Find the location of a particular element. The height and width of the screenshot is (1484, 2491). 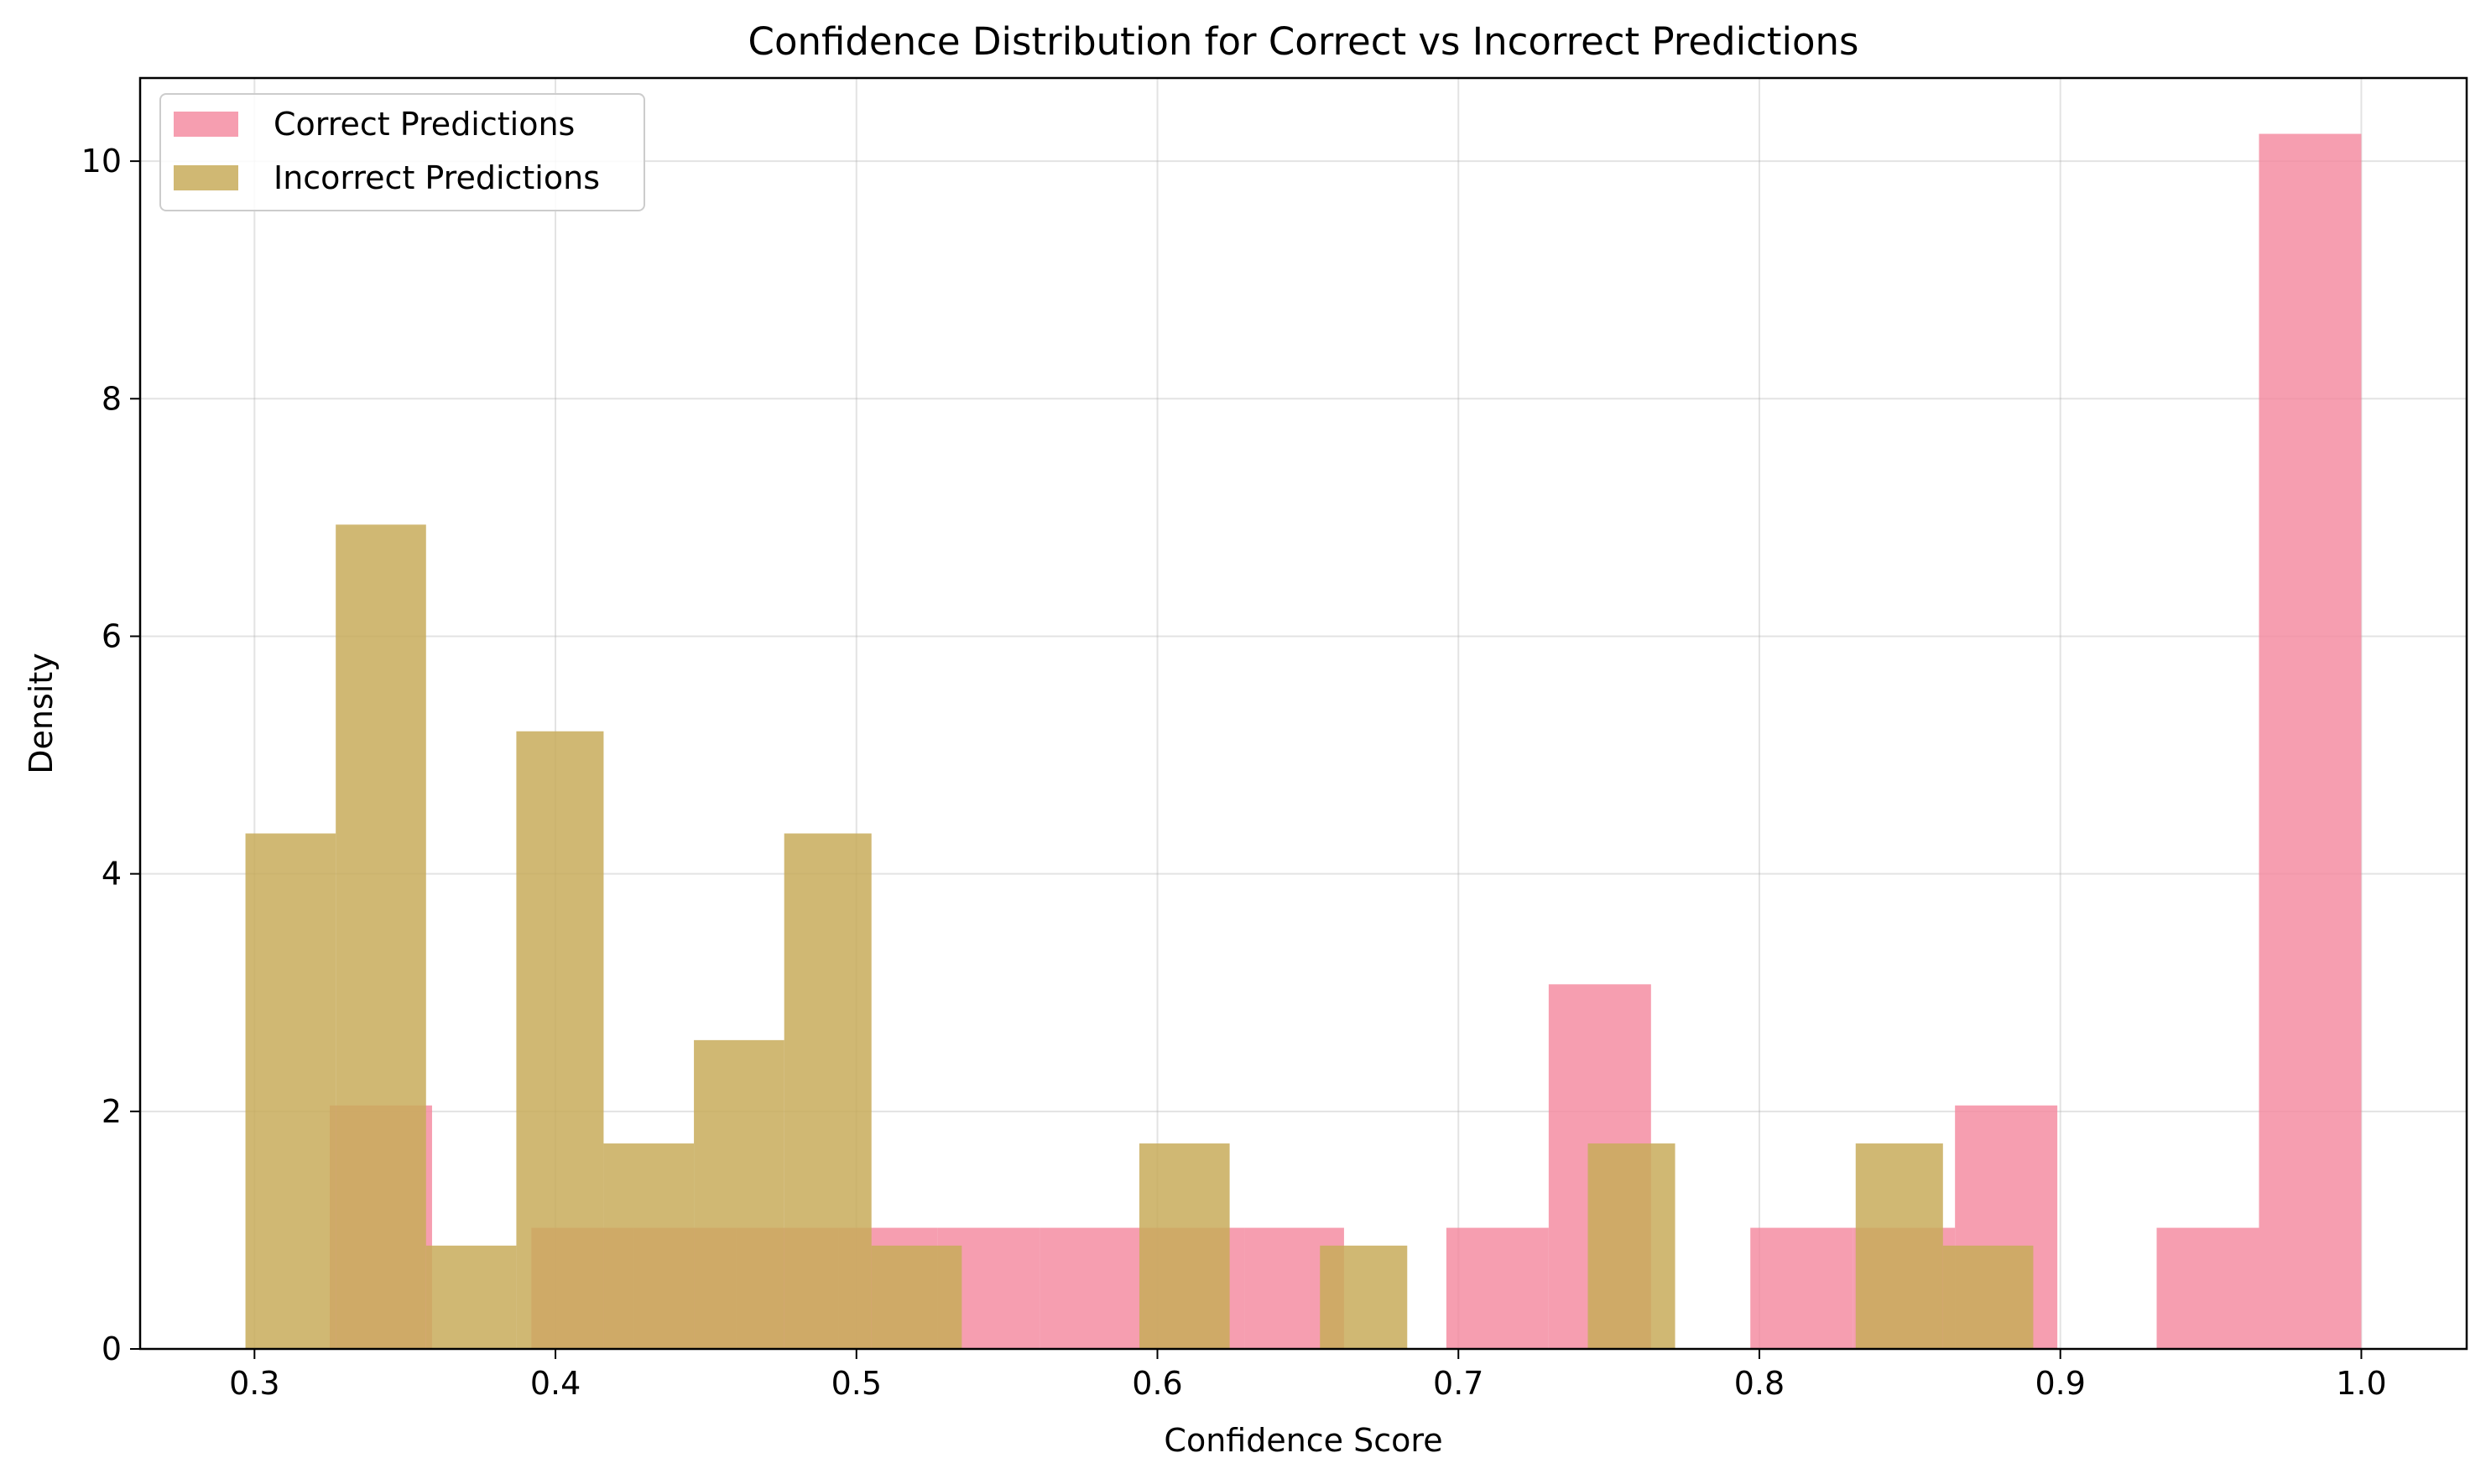

x-tick-label: 0.7 is located at coordinates (1458, 1383).